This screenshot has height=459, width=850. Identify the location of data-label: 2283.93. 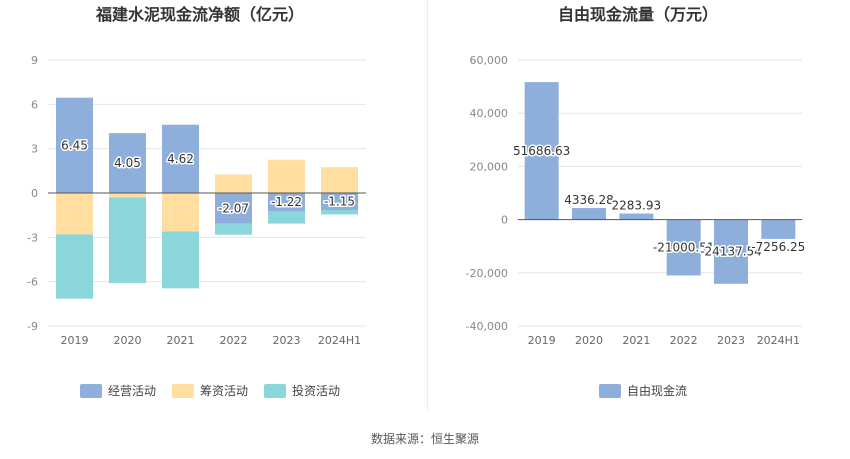
(637, 206).